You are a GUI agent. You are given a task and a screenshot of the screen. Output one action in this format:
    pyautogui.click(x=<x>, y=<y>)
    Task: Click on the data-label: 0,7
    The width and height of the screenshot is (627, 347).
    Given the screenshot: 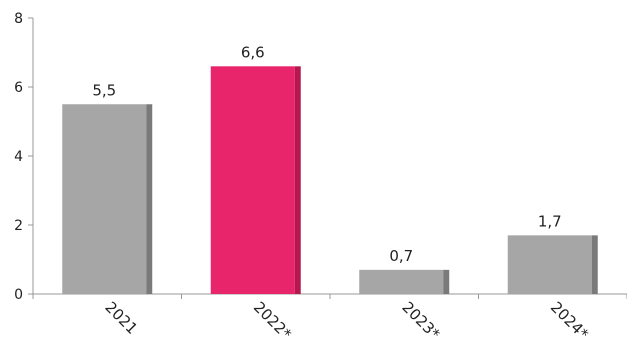 What is the action you would take?
    pyautogui.click(x=401, y=256)
    